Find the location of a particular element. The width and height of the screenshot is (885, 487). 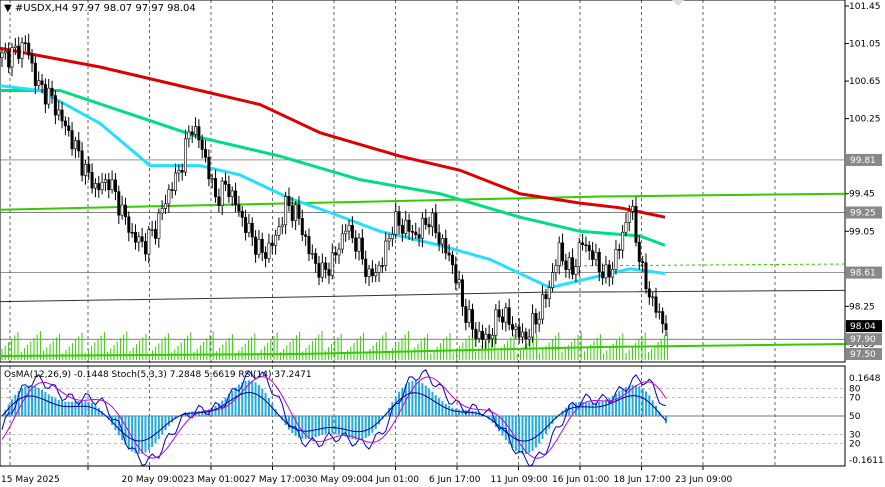

ma-gray-line is located at coordinates (423, 296).